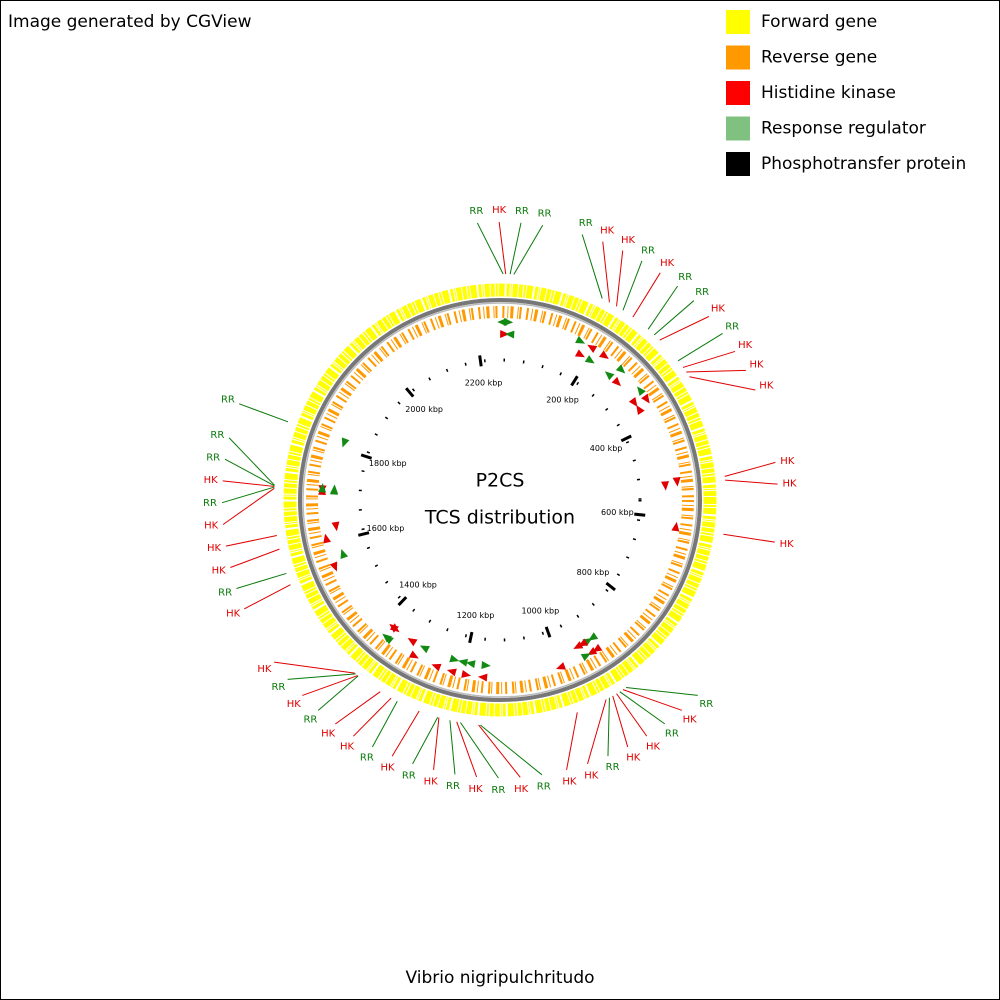 This screenshot has height=1000, width=1000. I want to click on tick-label: 600 kbp, so click(617, 512).